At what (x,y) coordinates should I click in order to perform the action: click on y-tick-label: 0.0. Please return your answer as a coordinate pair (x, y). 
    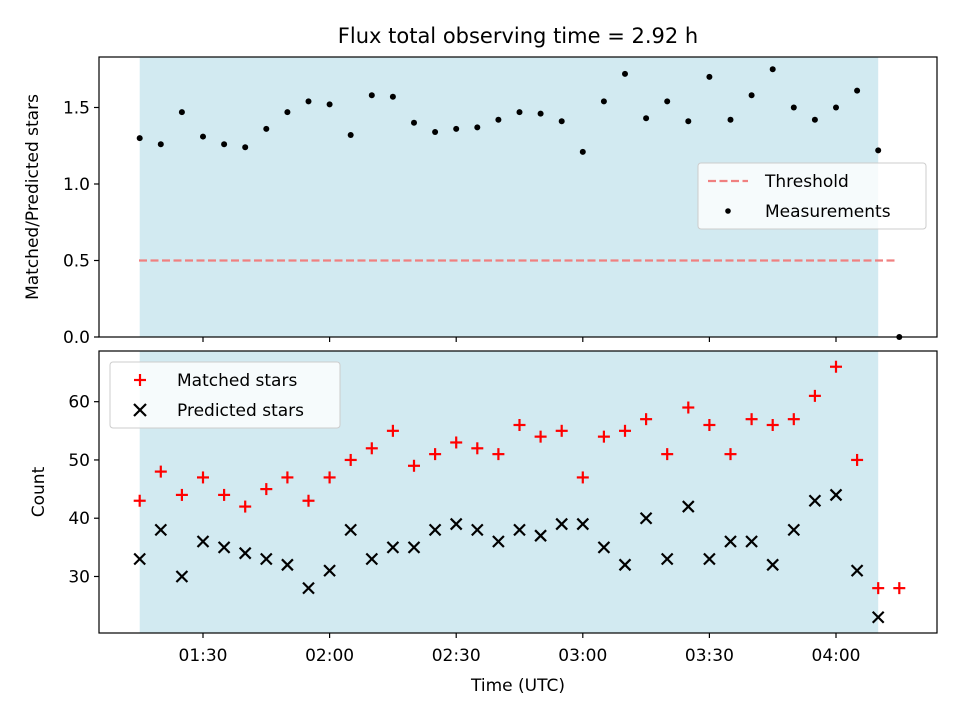
    Looking at the image, I should click on (76, 338).